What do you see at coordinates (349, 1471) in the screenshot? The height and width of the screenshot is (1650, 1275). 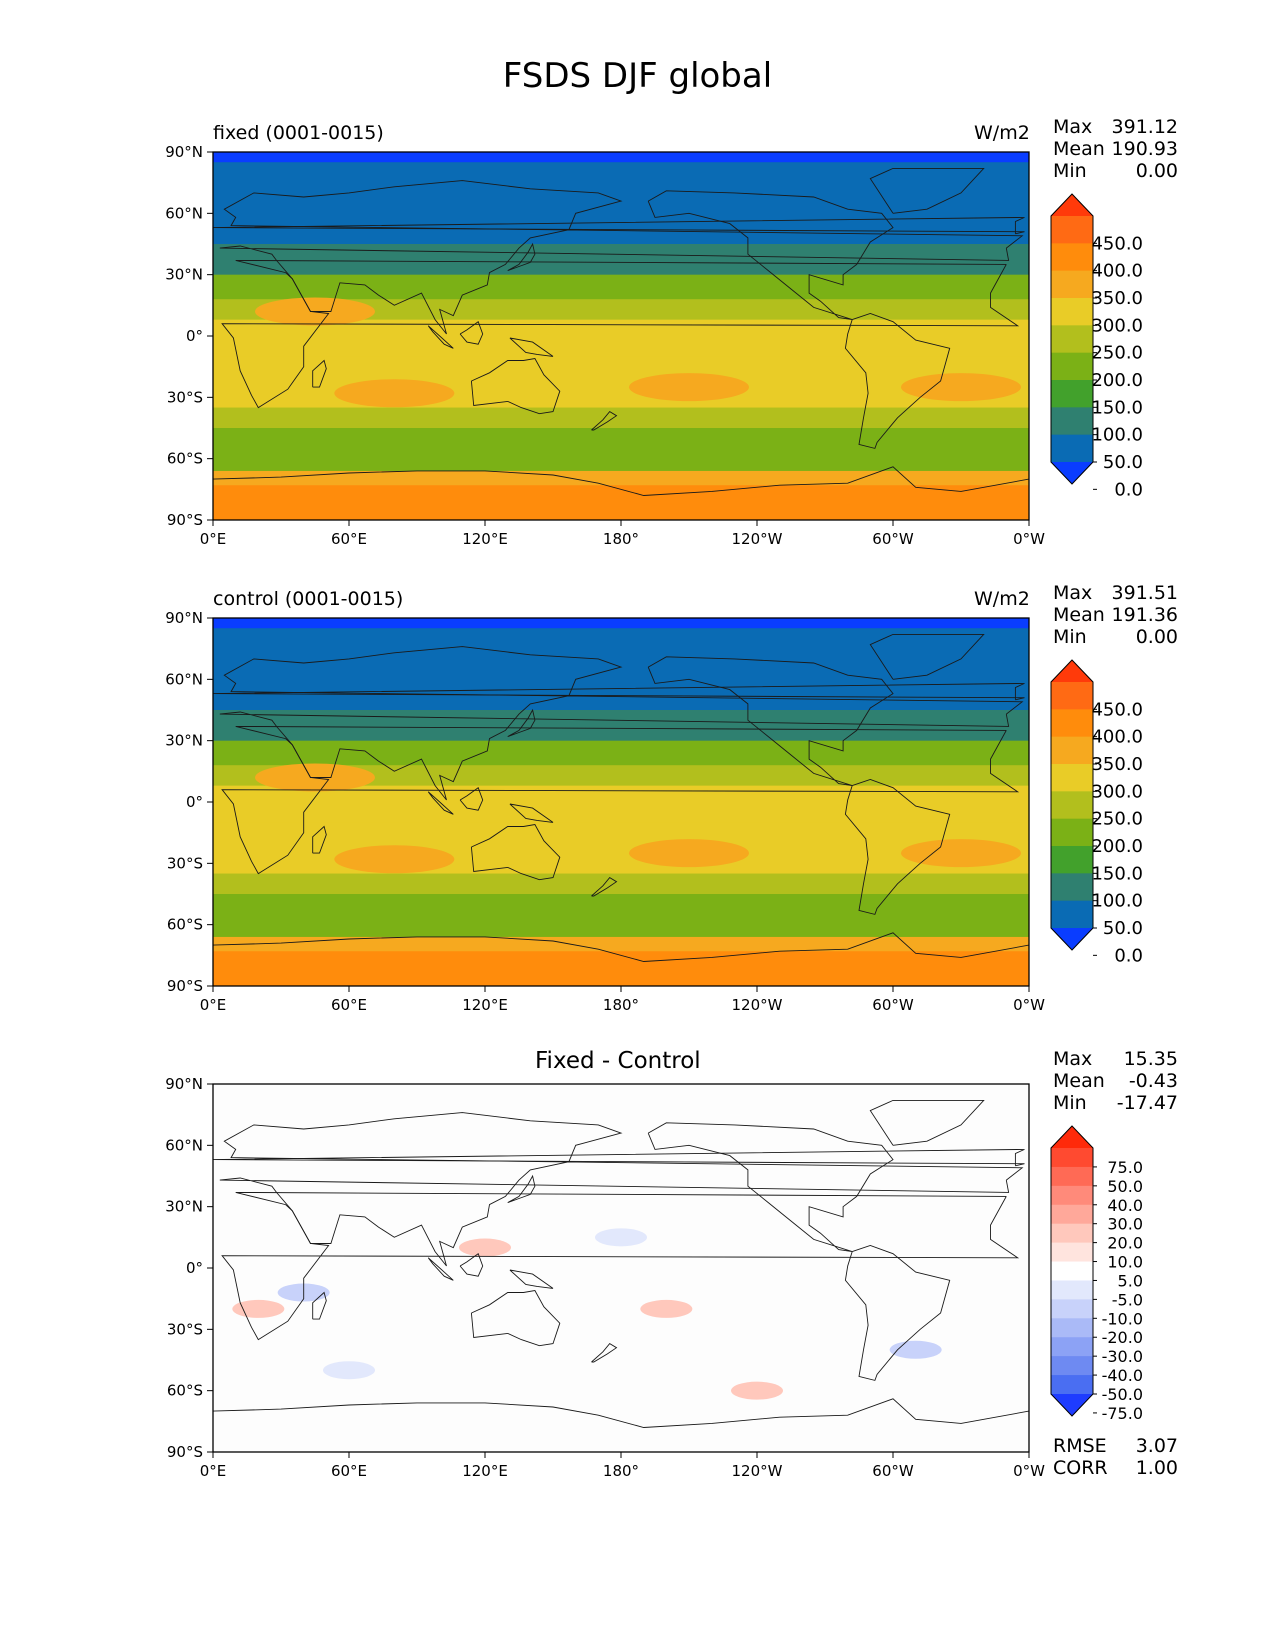 I see `lon-tick-label: 60°E` at bounding box center [349, 1471].